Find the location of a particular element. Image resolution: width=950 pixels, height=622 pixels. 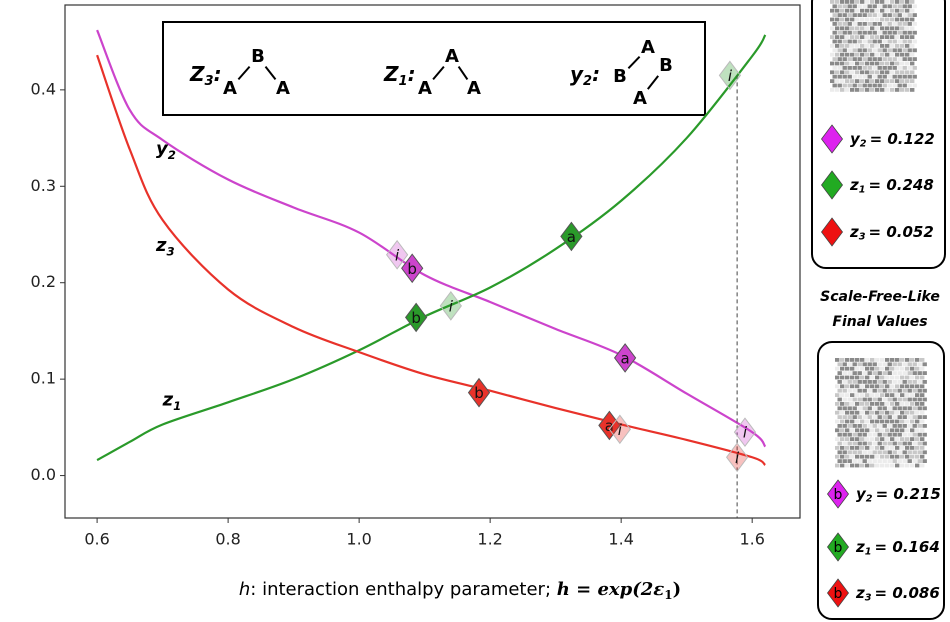

legend-text-base: z is located at coordinates (860, 547).